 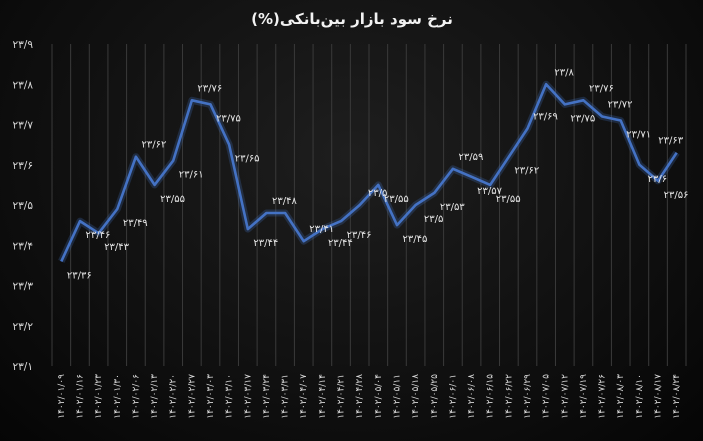 What do you see at coordinates (23, 85) in the screenshot?
I see `y-tick-label: ۲۳/۸` at bounding box center [23, 85].